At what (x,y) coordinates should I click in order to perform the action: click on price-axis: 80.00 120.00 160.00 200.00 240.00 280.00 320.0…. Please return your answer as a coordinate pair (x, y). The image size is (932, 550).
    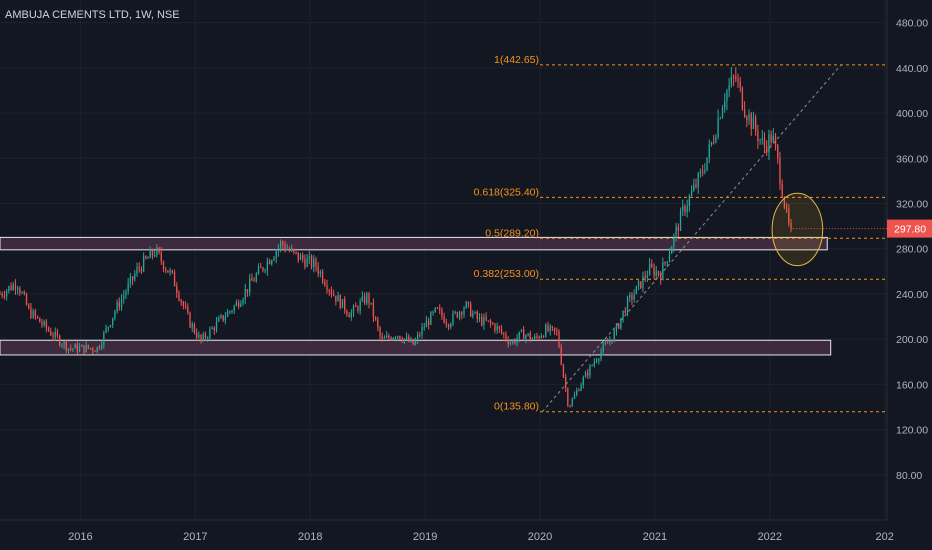
    Looking at the image, I should click on (912, 250).